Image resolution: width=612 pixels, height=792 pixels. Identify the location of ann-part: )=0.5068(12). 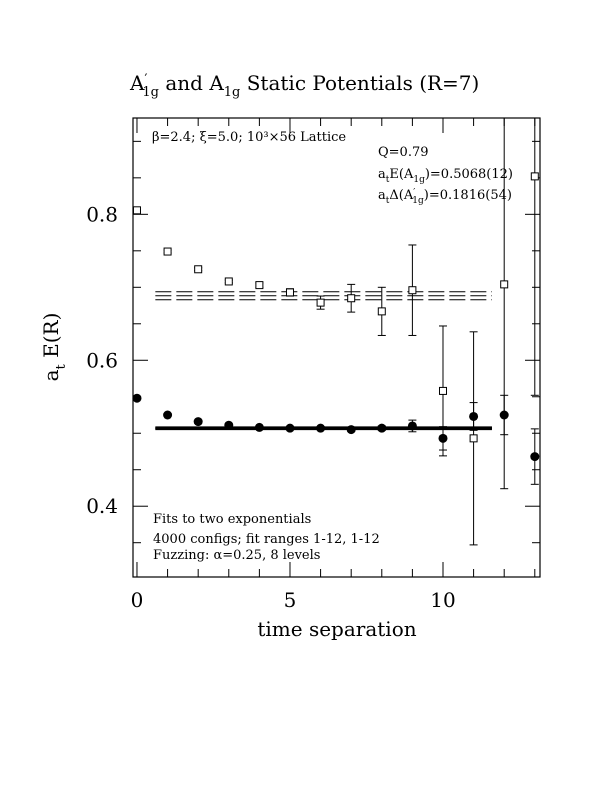
(469, 174).